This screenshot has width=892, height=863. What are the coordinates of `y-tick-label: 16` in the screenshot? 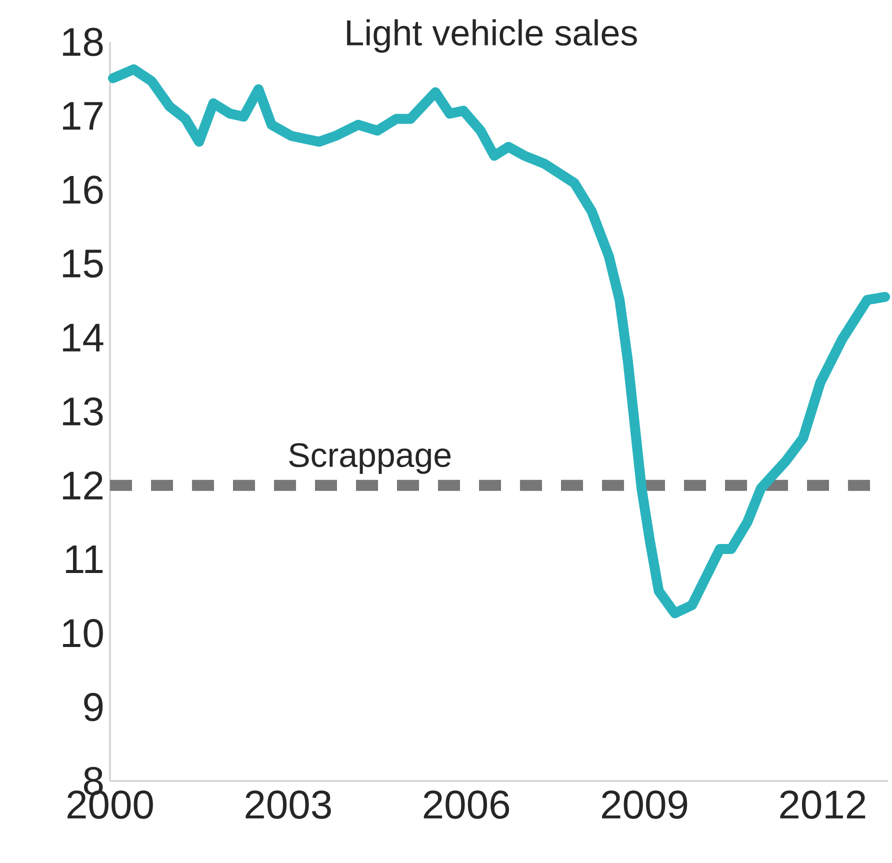 It's located at (83, 190).